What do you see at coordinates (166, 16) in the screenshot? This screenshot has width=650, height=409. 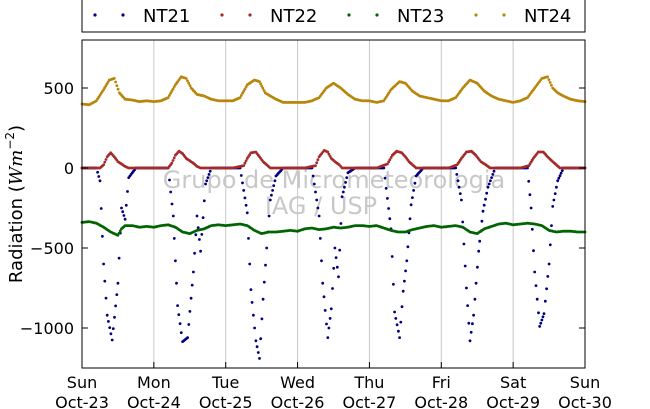 I see `legend-label: NT21` at bounding box center [166, 16].